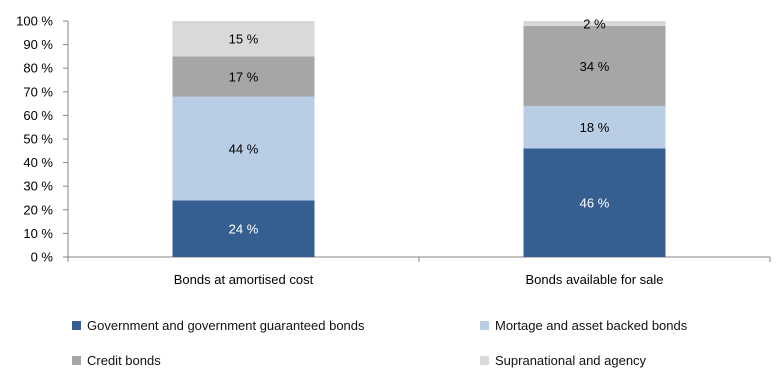 The width and height of the screenshot is (778, 374). I want to click on y-tick-label: 20 %, so click(38, 209).